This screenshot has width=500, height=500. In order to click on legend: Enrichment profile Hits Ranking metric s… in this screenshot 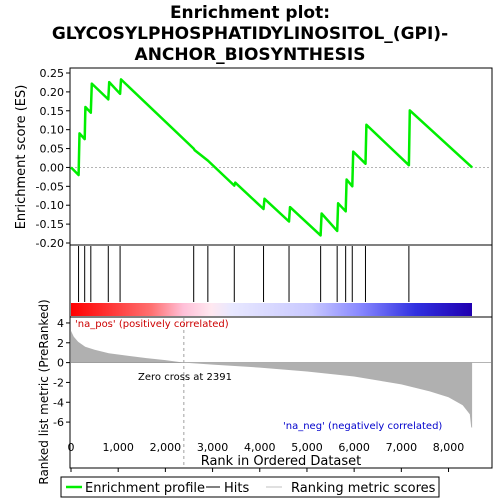, I will do `click(250, 487)`.